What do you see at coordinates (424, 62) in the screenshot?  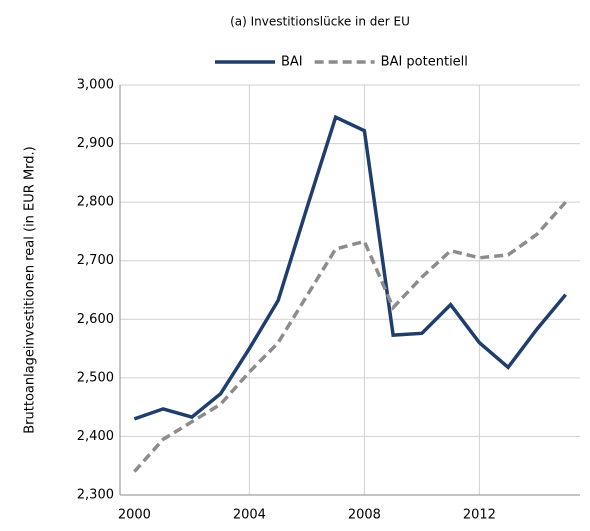 I see `legend-label: BAI potentiell` at bounding box center [424, 62].